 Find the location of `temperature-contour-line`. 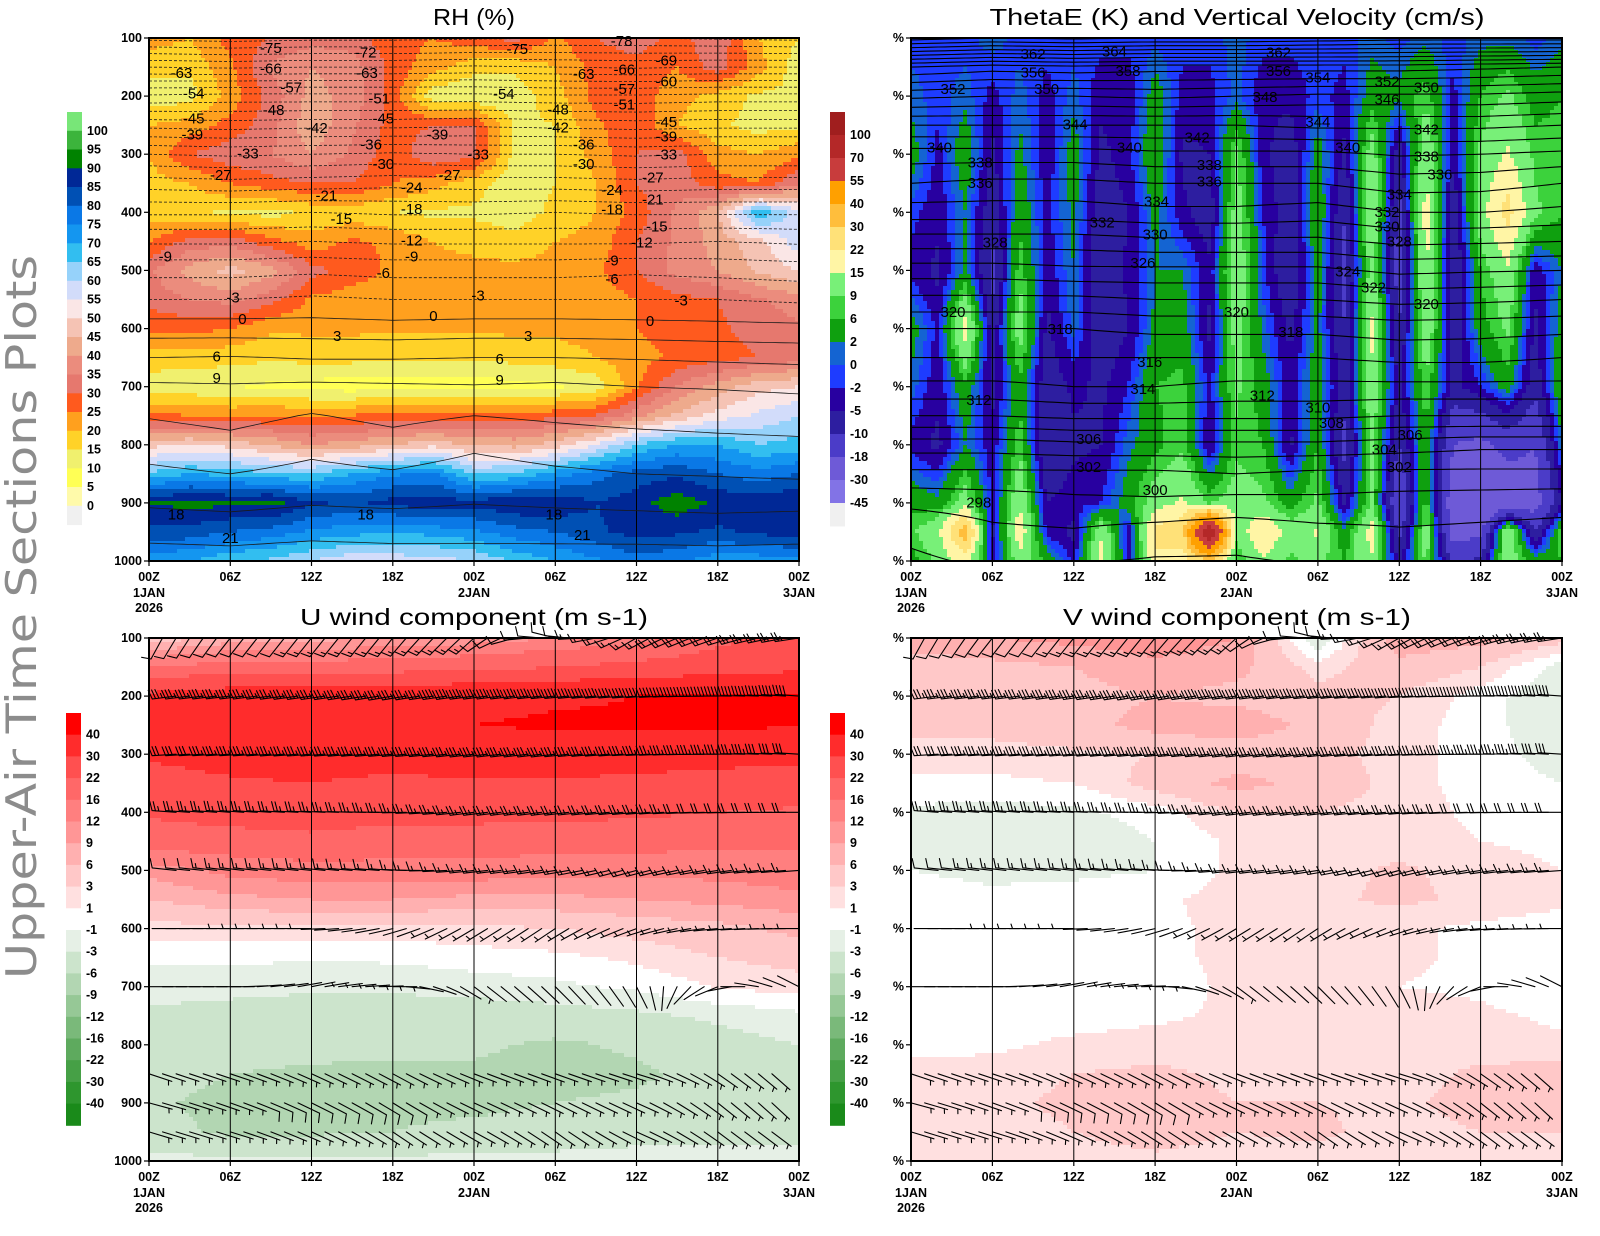

temperature-contour-line is located at coordinates (474, 201).